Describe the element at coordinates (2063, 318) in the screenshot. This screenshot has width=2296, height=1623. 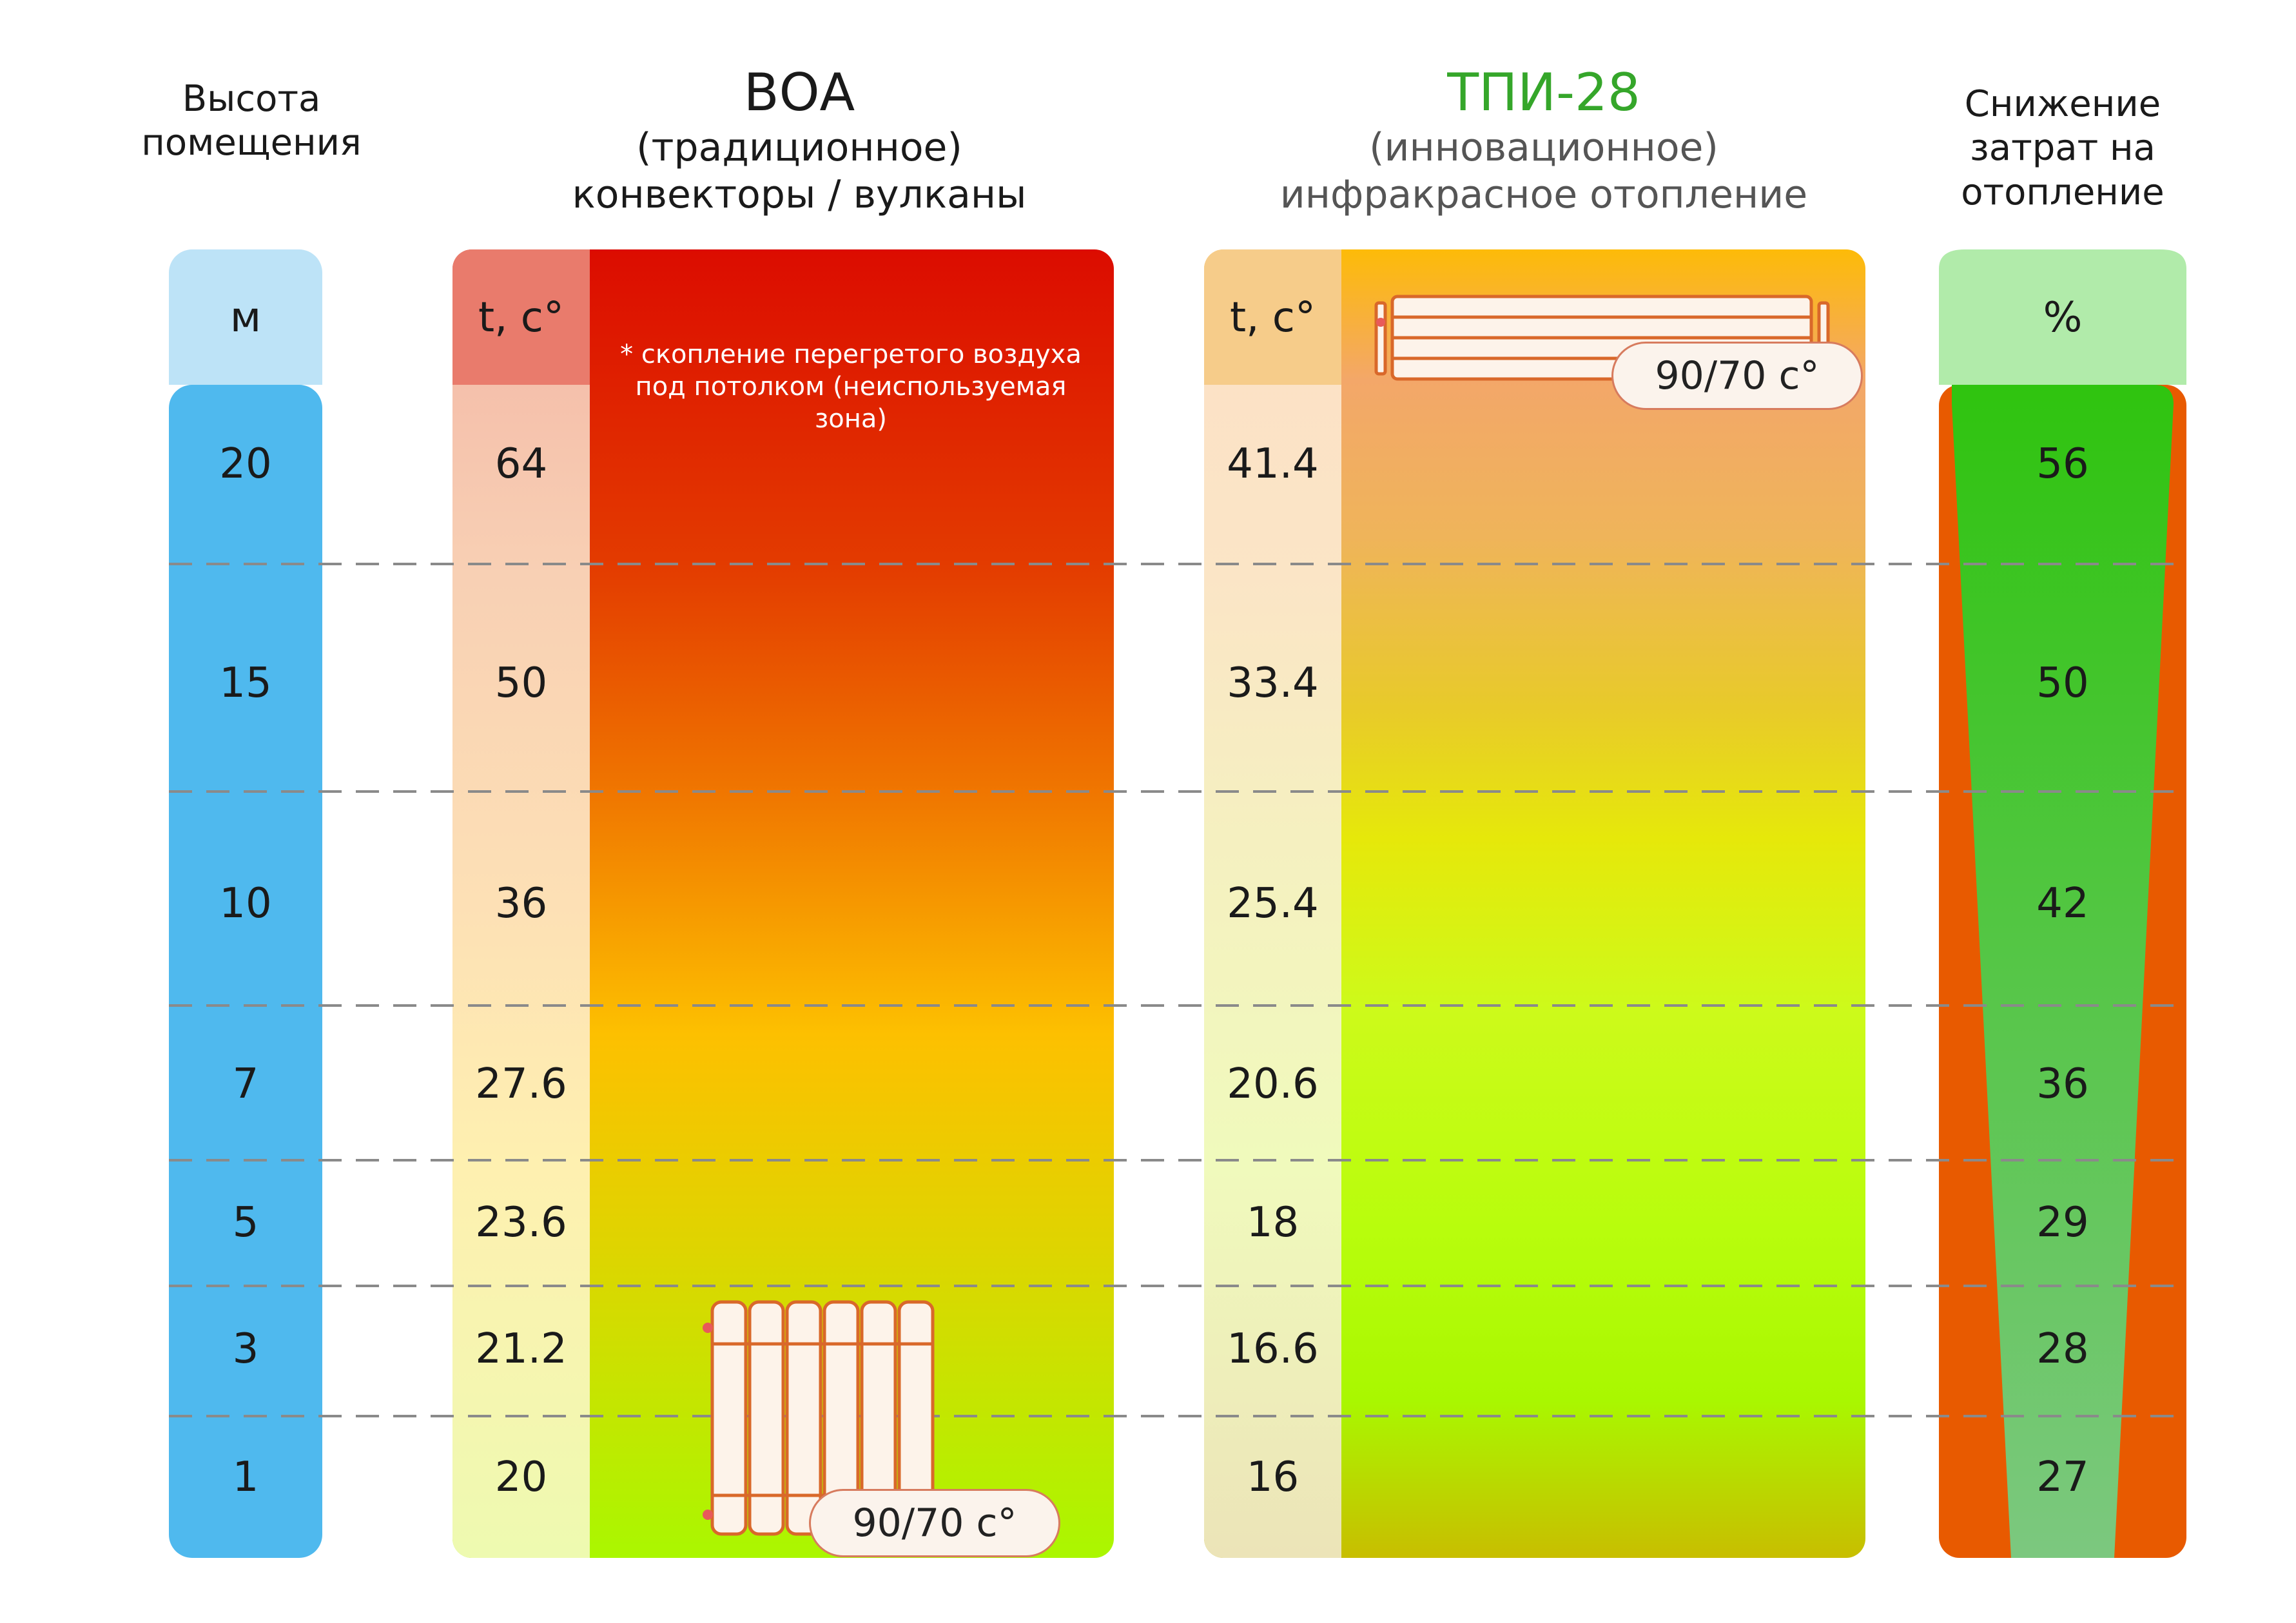
I see `savings-unit-label: %` at that location.